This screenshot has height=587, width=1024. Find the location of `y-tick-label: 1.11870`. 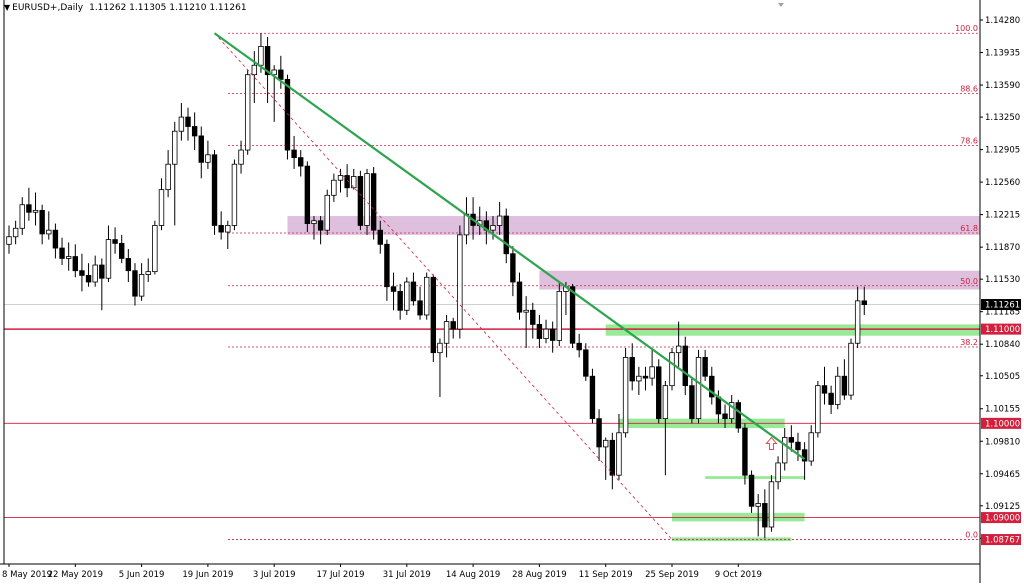

y-tick-label: 1.11870 is located at coordinates (1002, 248).